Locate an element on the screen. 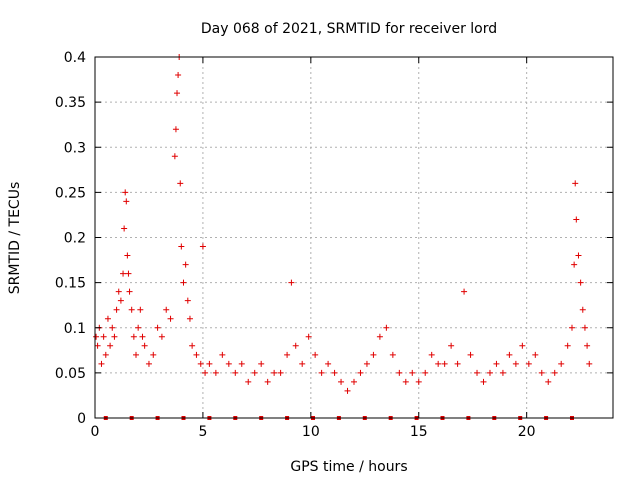 Image resolution: width=640 pixels, height=480 pixels. x-tick-label: 5 is located at coordinates (202, 432).